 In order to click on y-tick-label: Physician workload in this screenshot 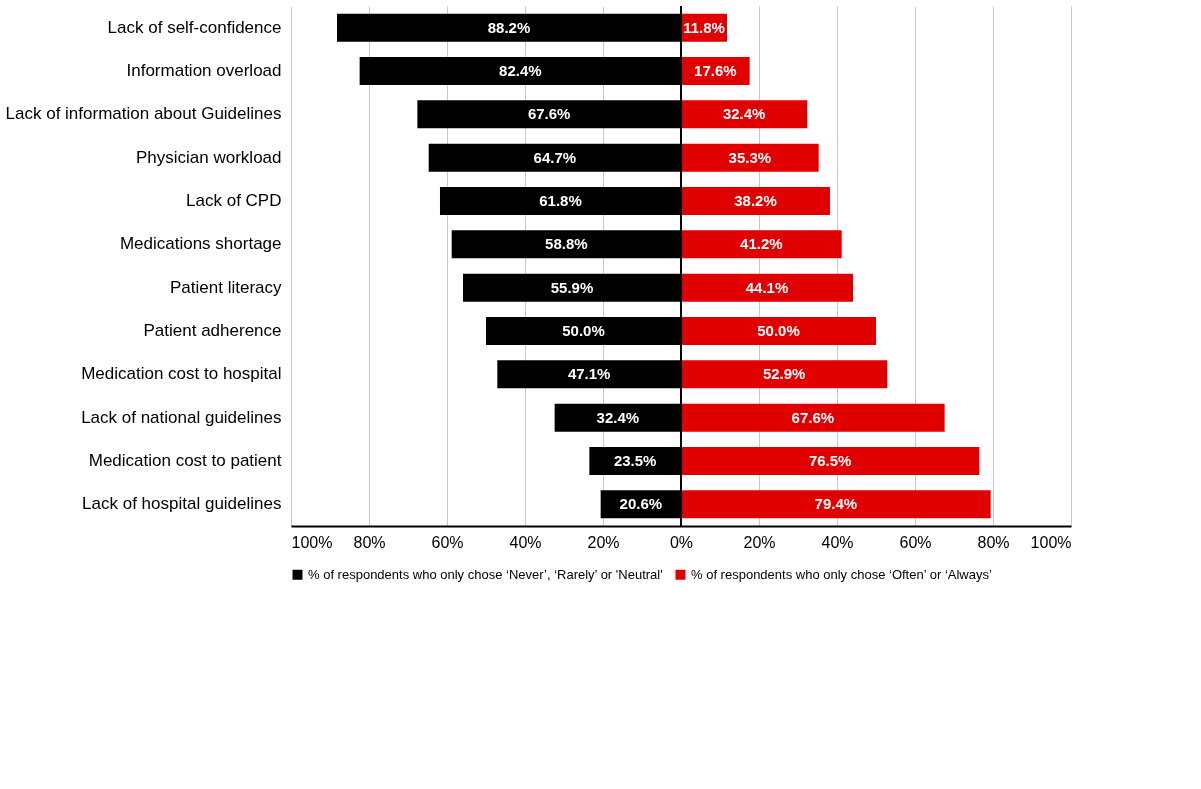, I will do `click(208, 157)`.